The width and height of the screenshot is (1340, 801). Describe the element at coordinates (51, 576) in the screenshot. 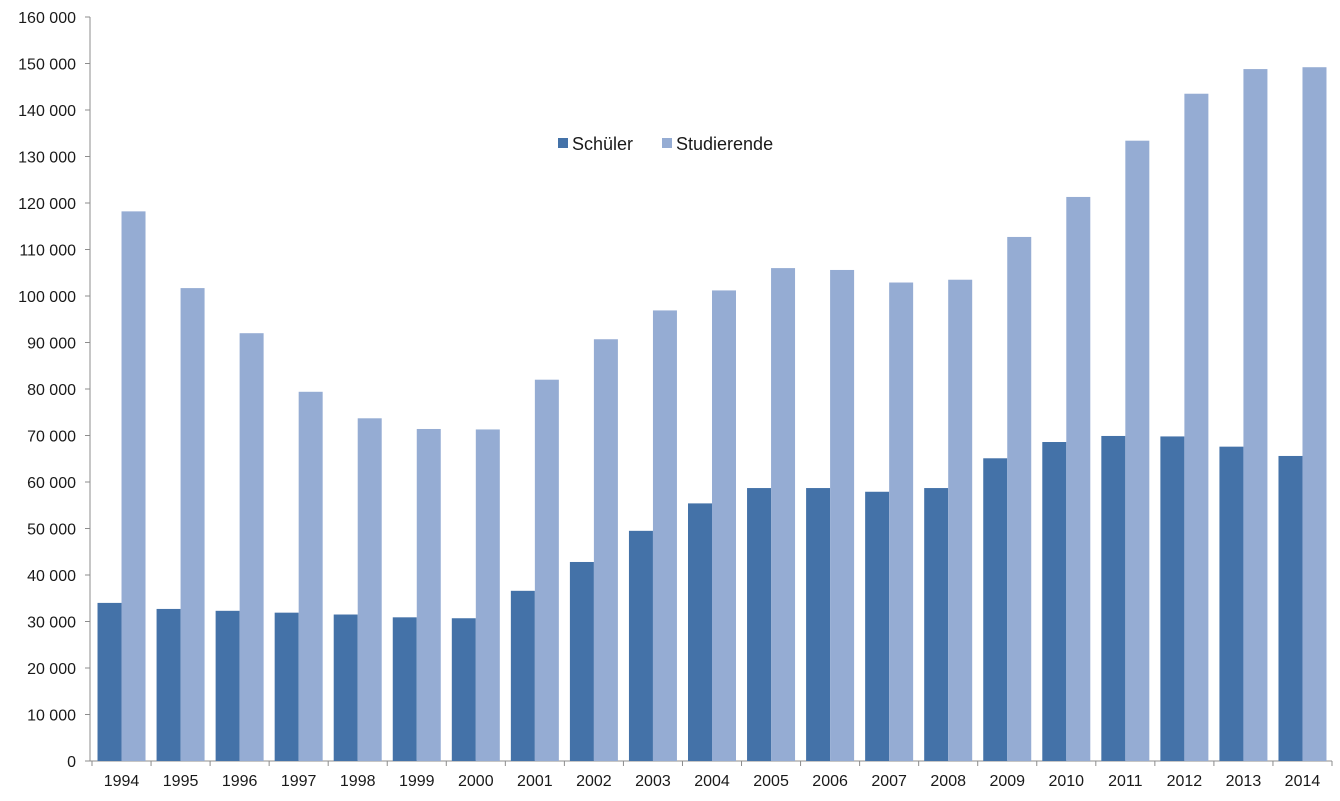

I see `y-tick-label: 40 000` at that location.